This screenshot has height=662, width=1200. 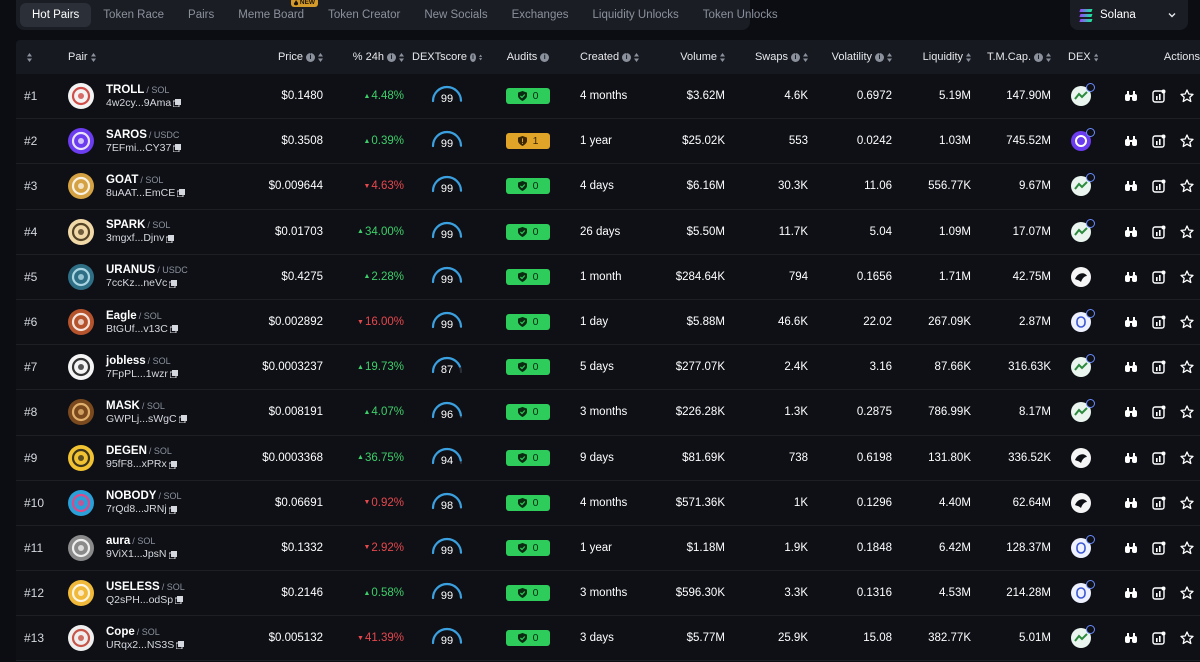 I want to click on tab-pairs: Pairs, so click(x=201, y=15).